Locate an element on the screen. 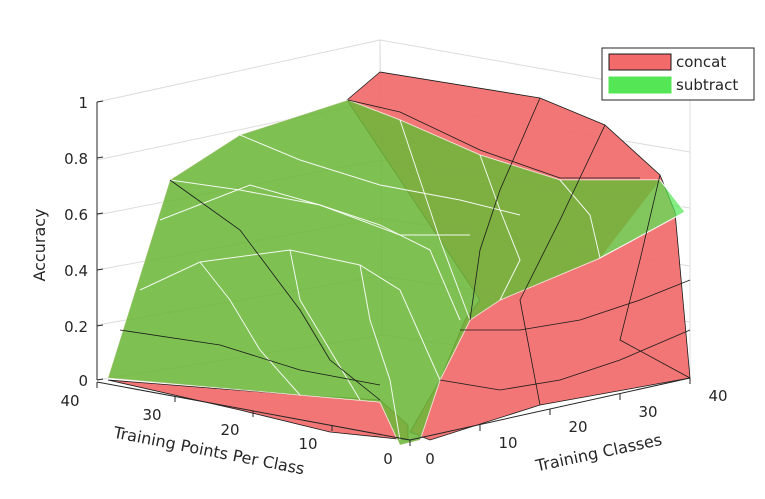  x-tick-label-20: 20 is located at coordinates (229, 430).